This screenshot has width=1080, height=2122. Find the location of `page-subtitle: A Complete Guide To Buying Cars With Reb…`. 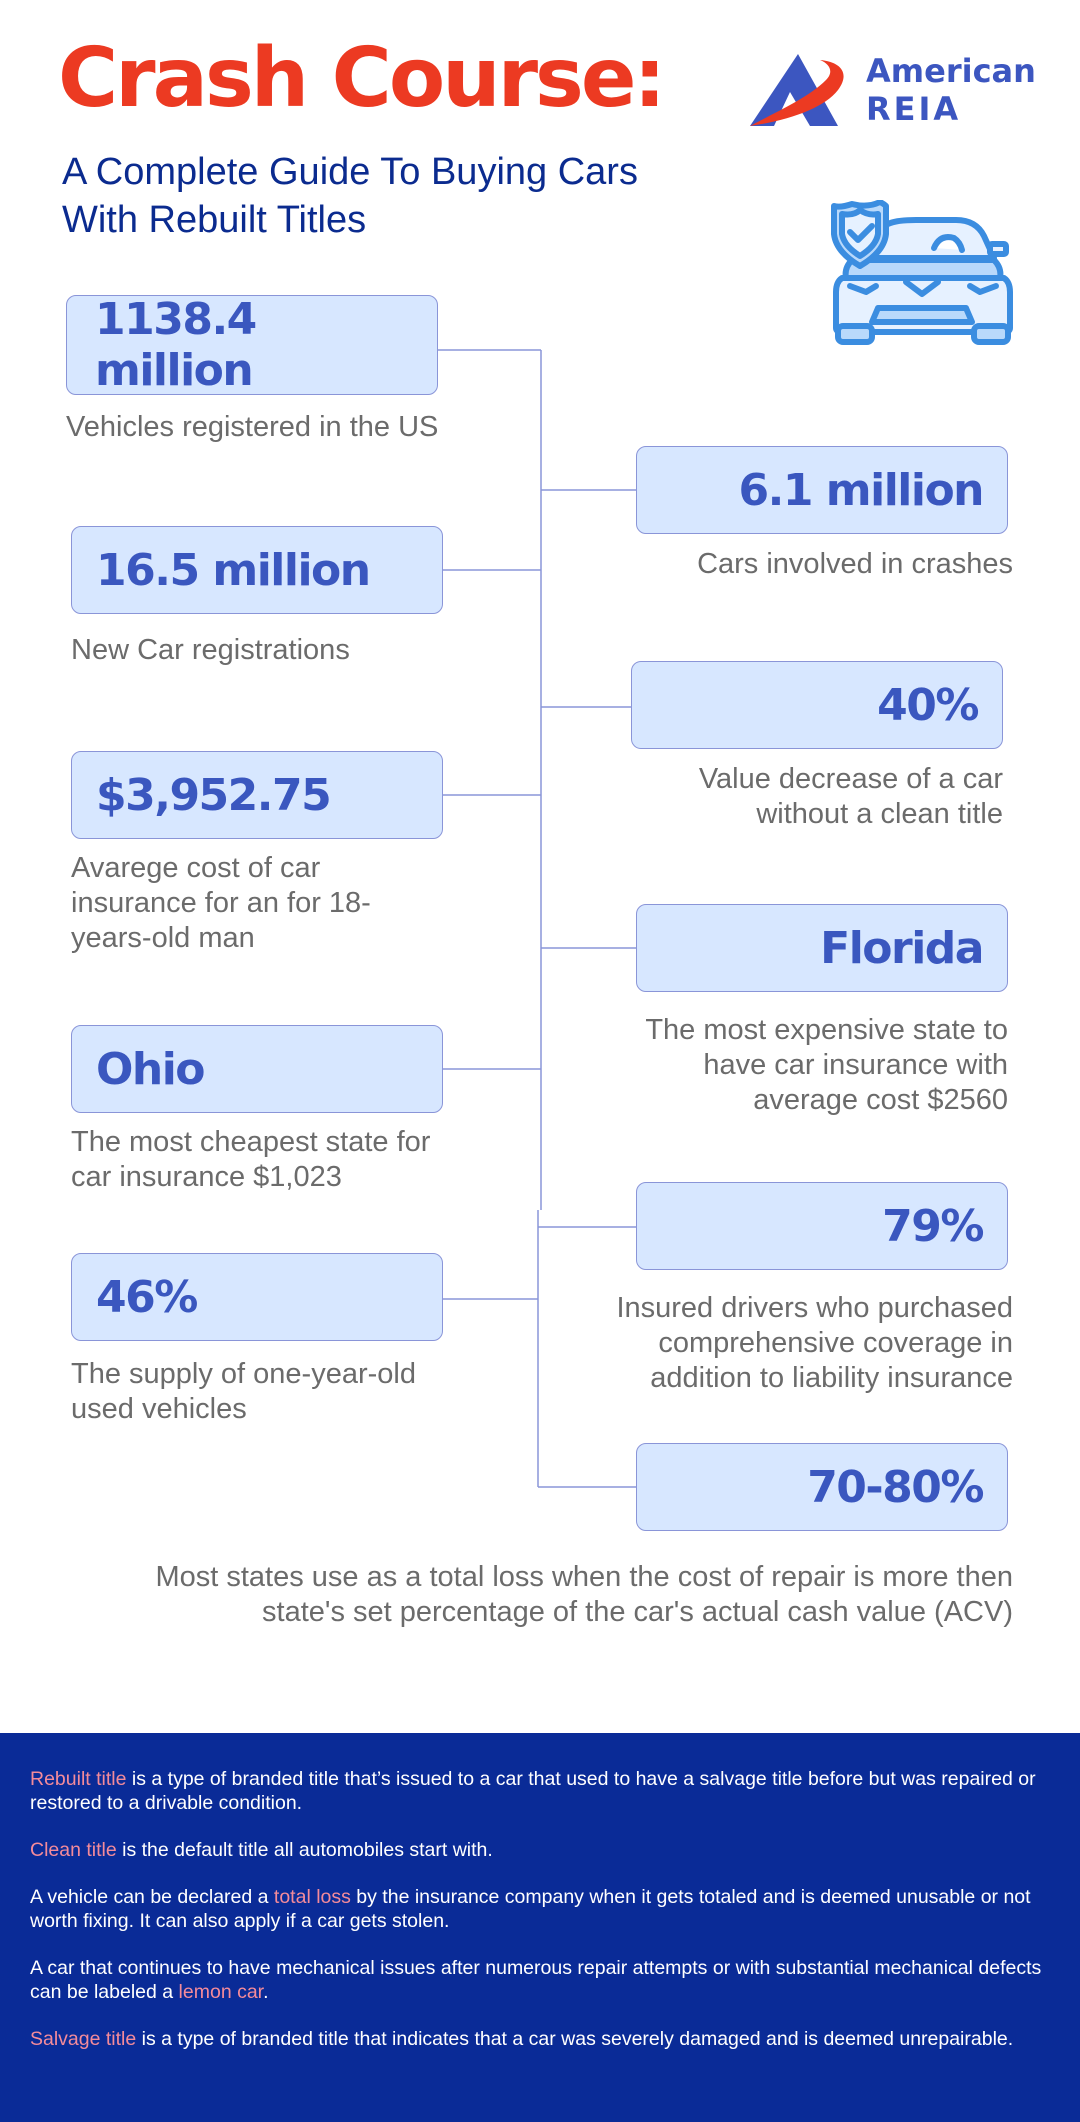

page-subtitle: A Complete Guide To Buying Cars With Reb… is located at coordinates (350, 196).